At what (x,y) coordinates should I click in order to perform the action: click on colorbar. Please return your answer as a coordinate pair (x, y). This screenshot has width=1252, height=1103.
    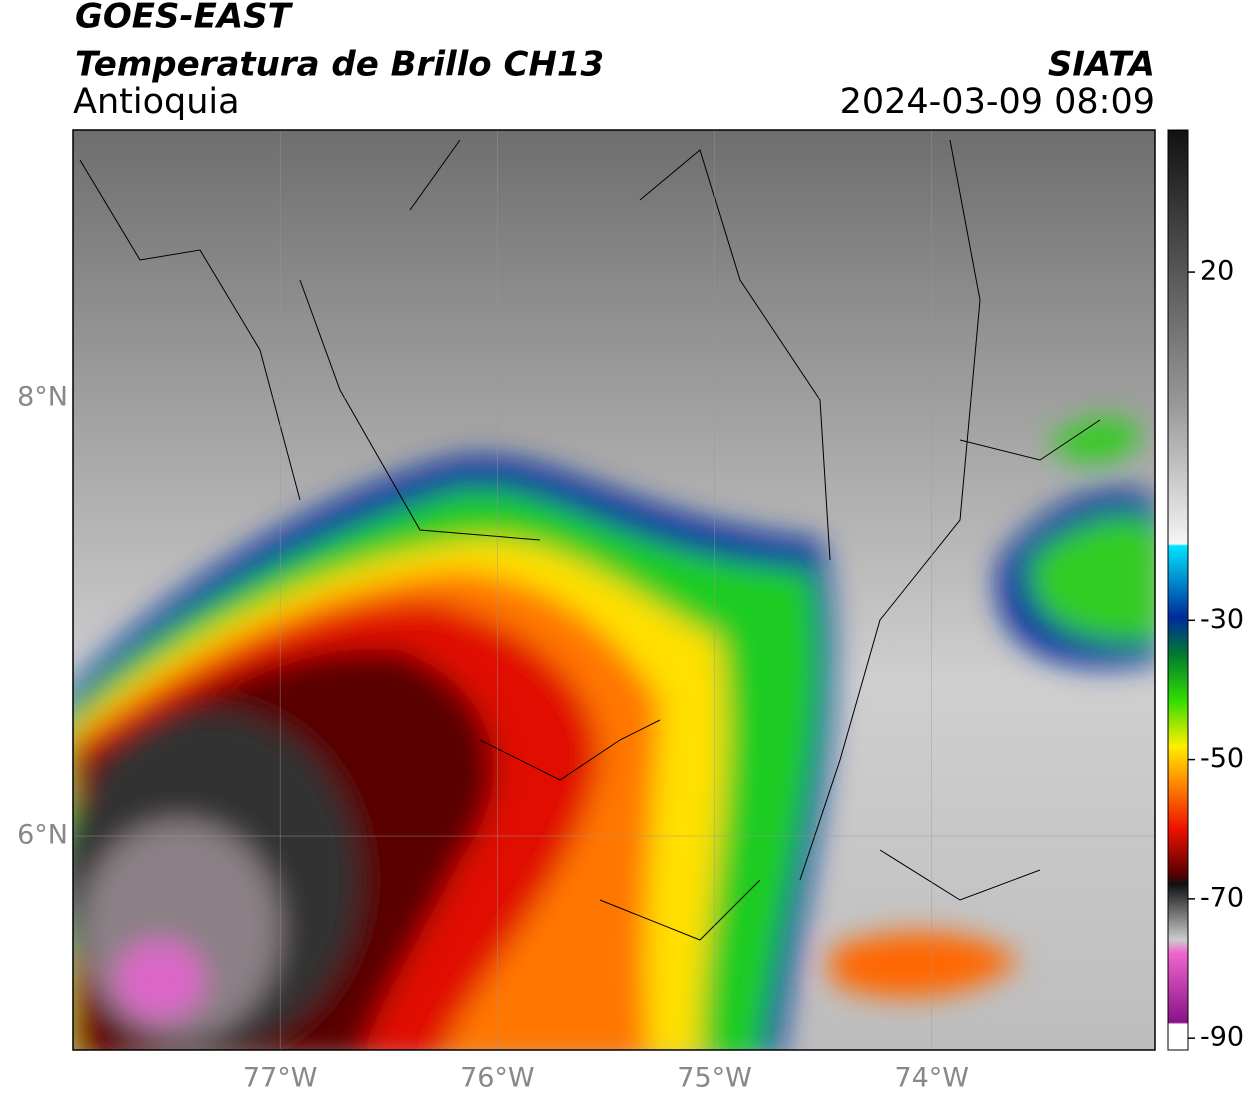
    Looking at the image, I should click on (1178, 590).